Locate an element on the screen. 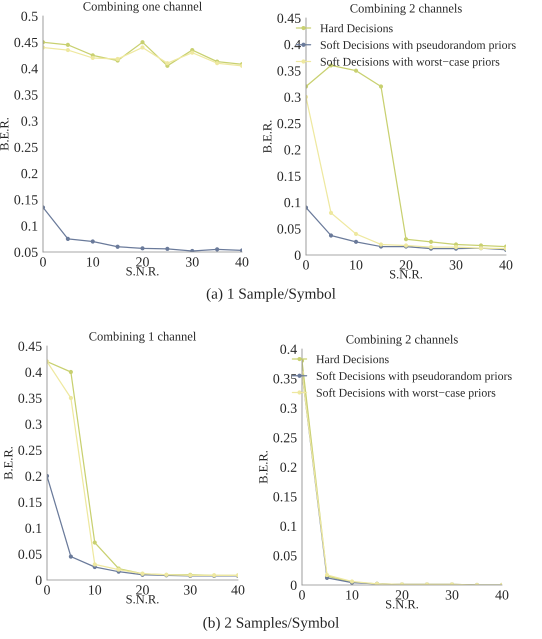 The image size is (542, 639). chart-title: Combining 1 channel is located at coordinates (142, 338).